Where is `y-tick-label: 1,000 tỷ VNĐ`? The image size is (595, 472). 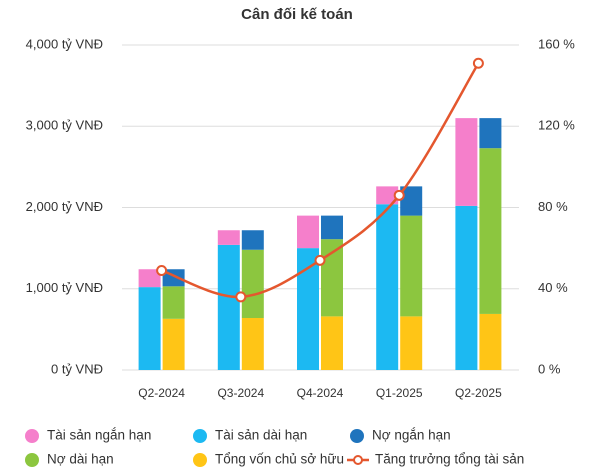
y-tick-label: 1,000 tỷ VNĐ is located at coordinates (64, 287).